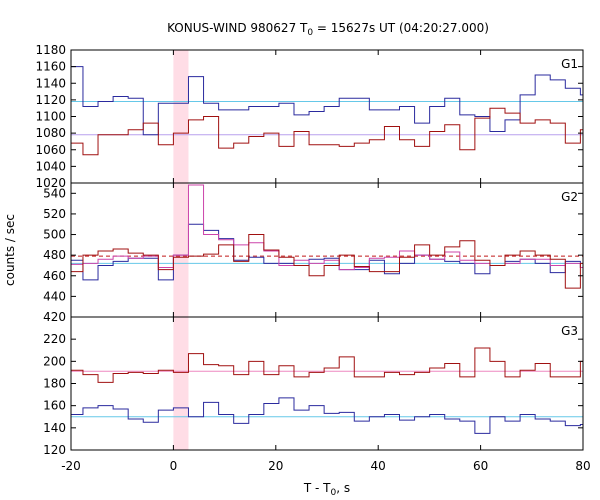 The image size is (600, 500). What do you see at coordinates (54, 296) in the screenshot?
I see `y-tick-label: 440` at bounding box center [54, 296].